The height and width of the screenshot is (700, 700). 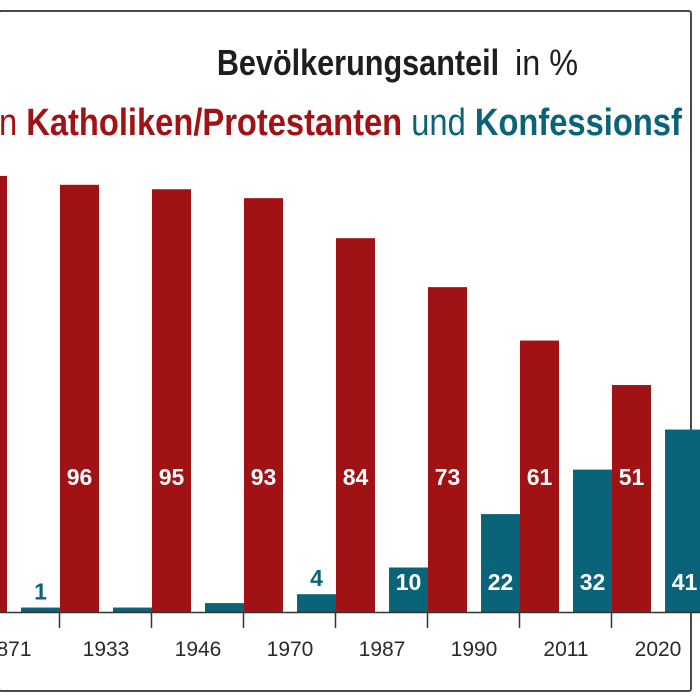 I want to click on bar-catholic-protestant-1970, so click(x=263, y=405).